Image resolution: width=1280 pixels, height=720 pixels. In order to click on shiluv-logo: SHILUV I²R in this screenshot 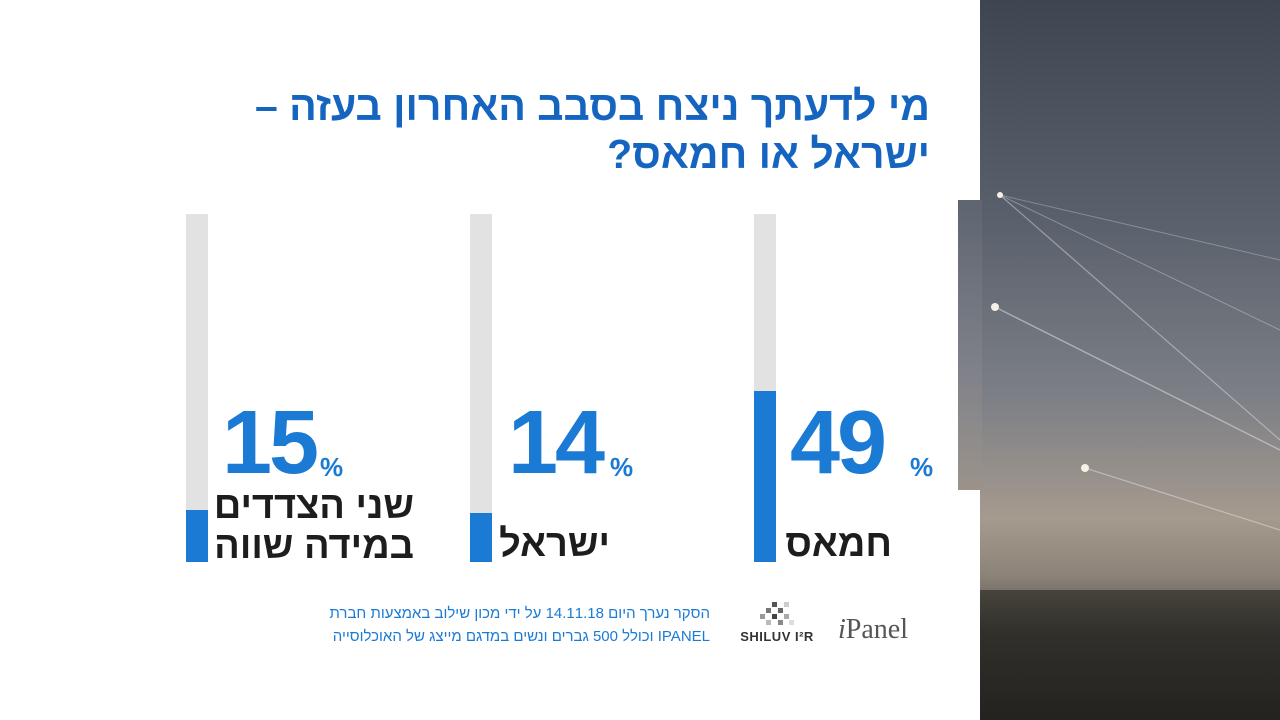, I will do `click(777, 625)`.